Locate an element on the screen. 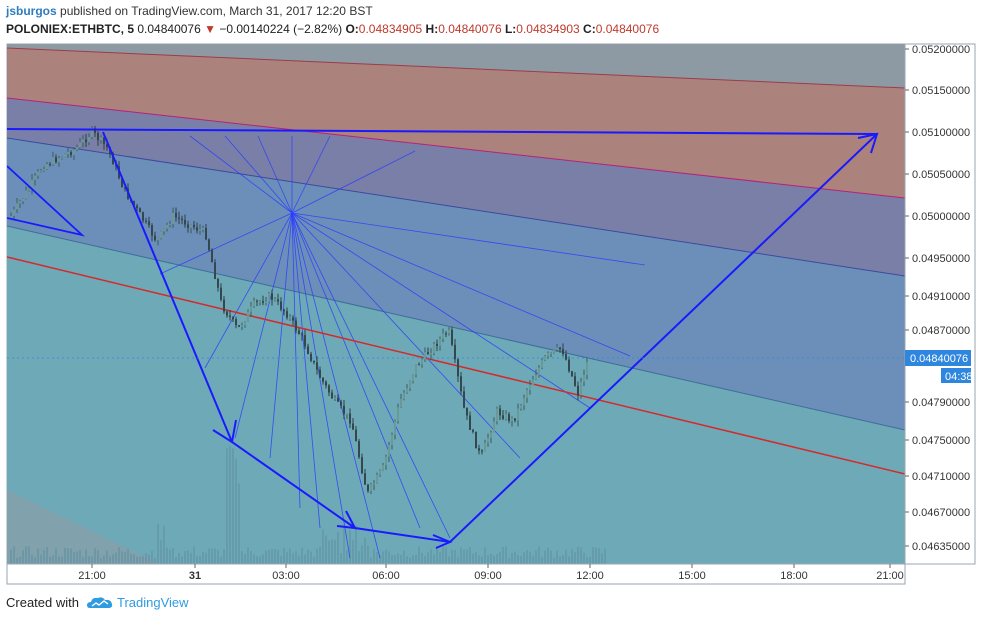 The image size is (983, 621). close-label: C: is located at coordinates (589, 29).